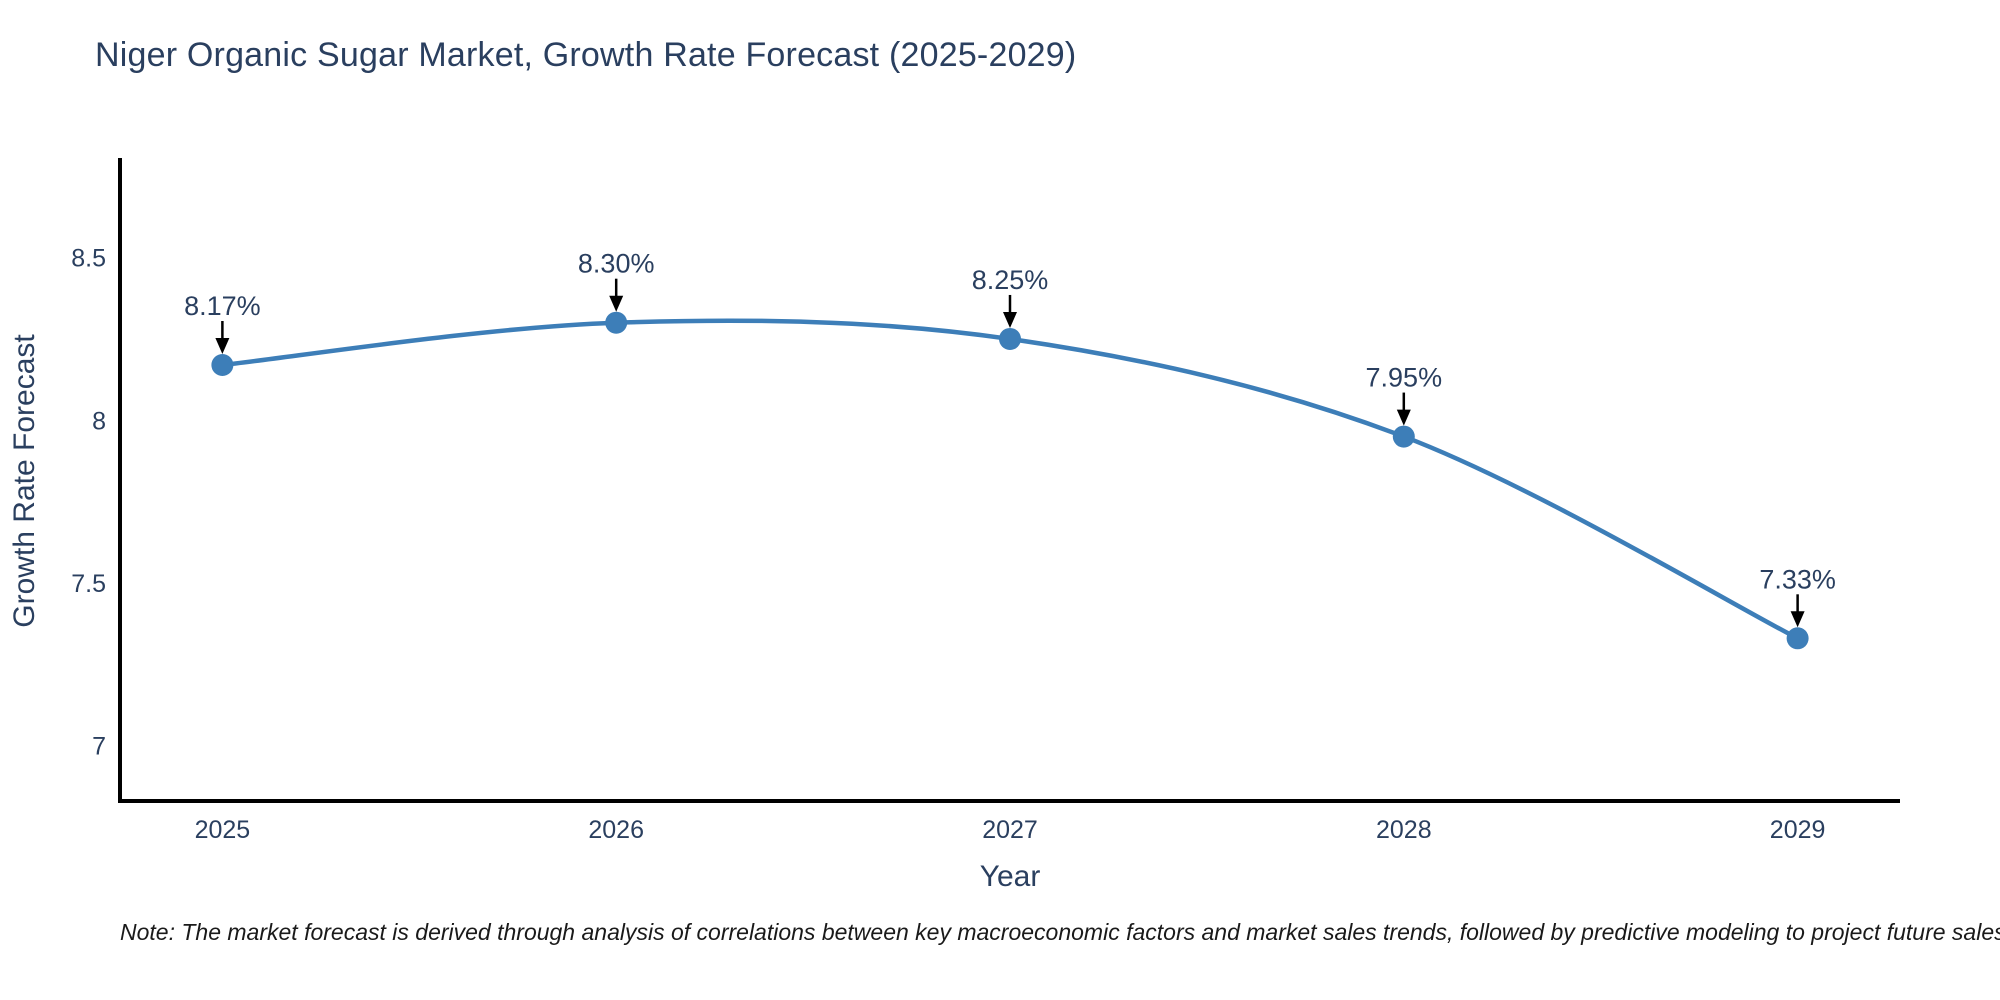 This screenshot has width=2000, height=1000. Describe the element at coordinates (1798, 830) in the screenshot. I see `x-tick-label: 2029` at that location.